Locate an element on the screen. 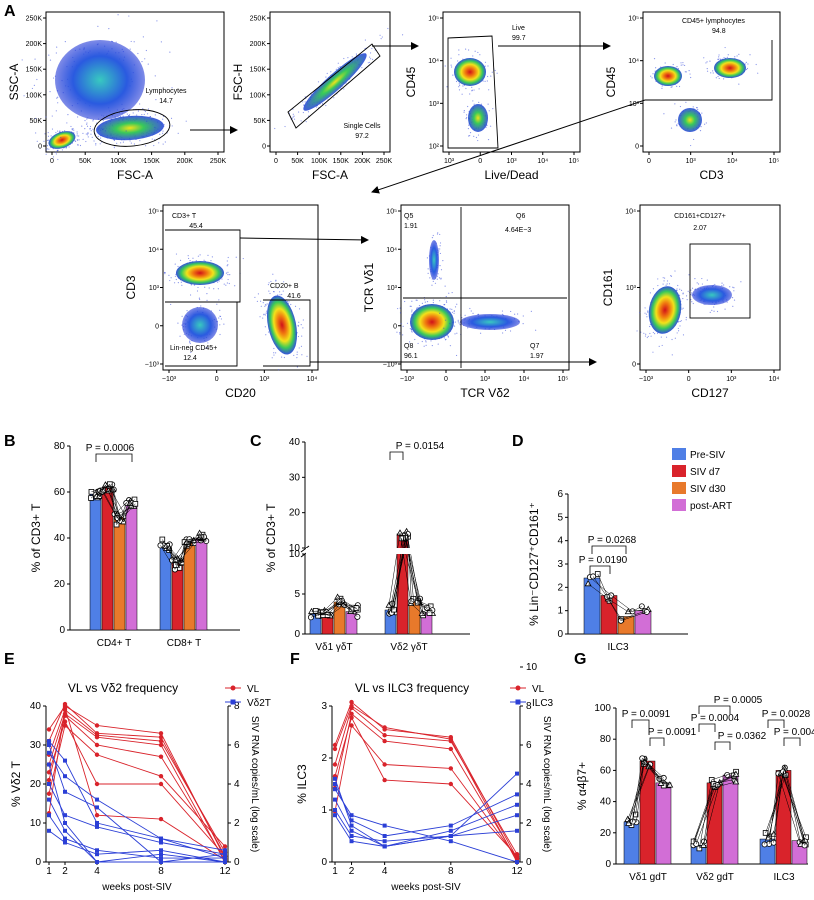 Image resolution: width=814 pixels, height=900 pixels. x-tick-label: 150K is located at coordinates (341, 161).